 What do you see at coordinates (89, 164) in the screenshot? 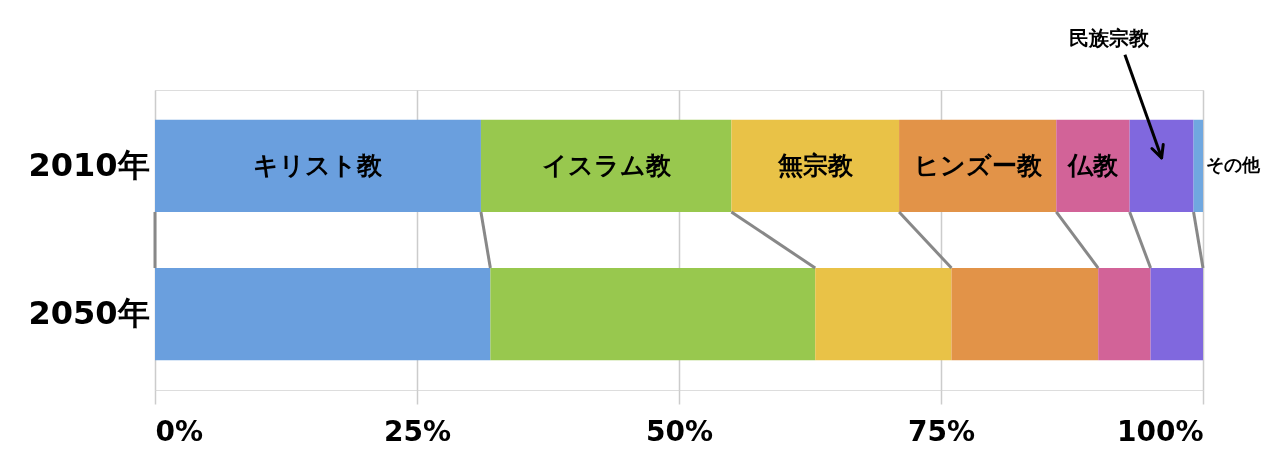
I see `y-tick-label: 2010年` at bounding box center [89, 164].